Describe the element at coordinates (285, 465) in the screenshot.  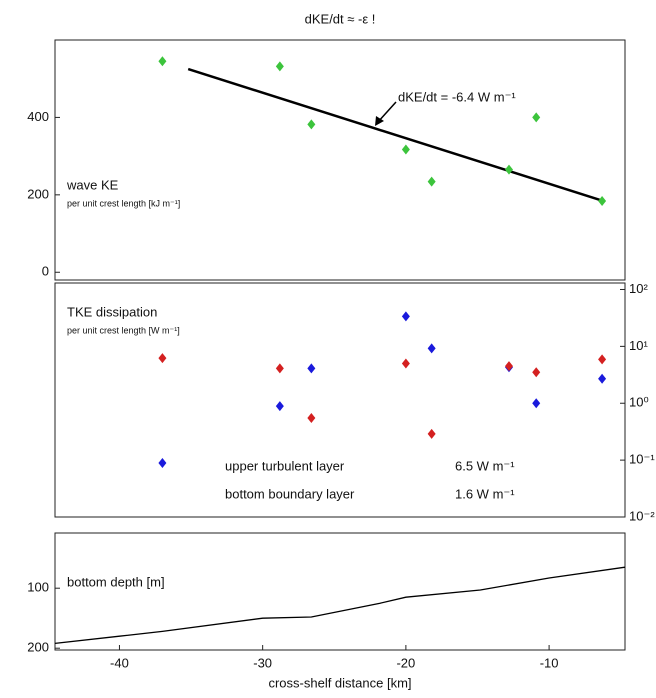
I see `legend-label: upper turbulent layer` at that location.